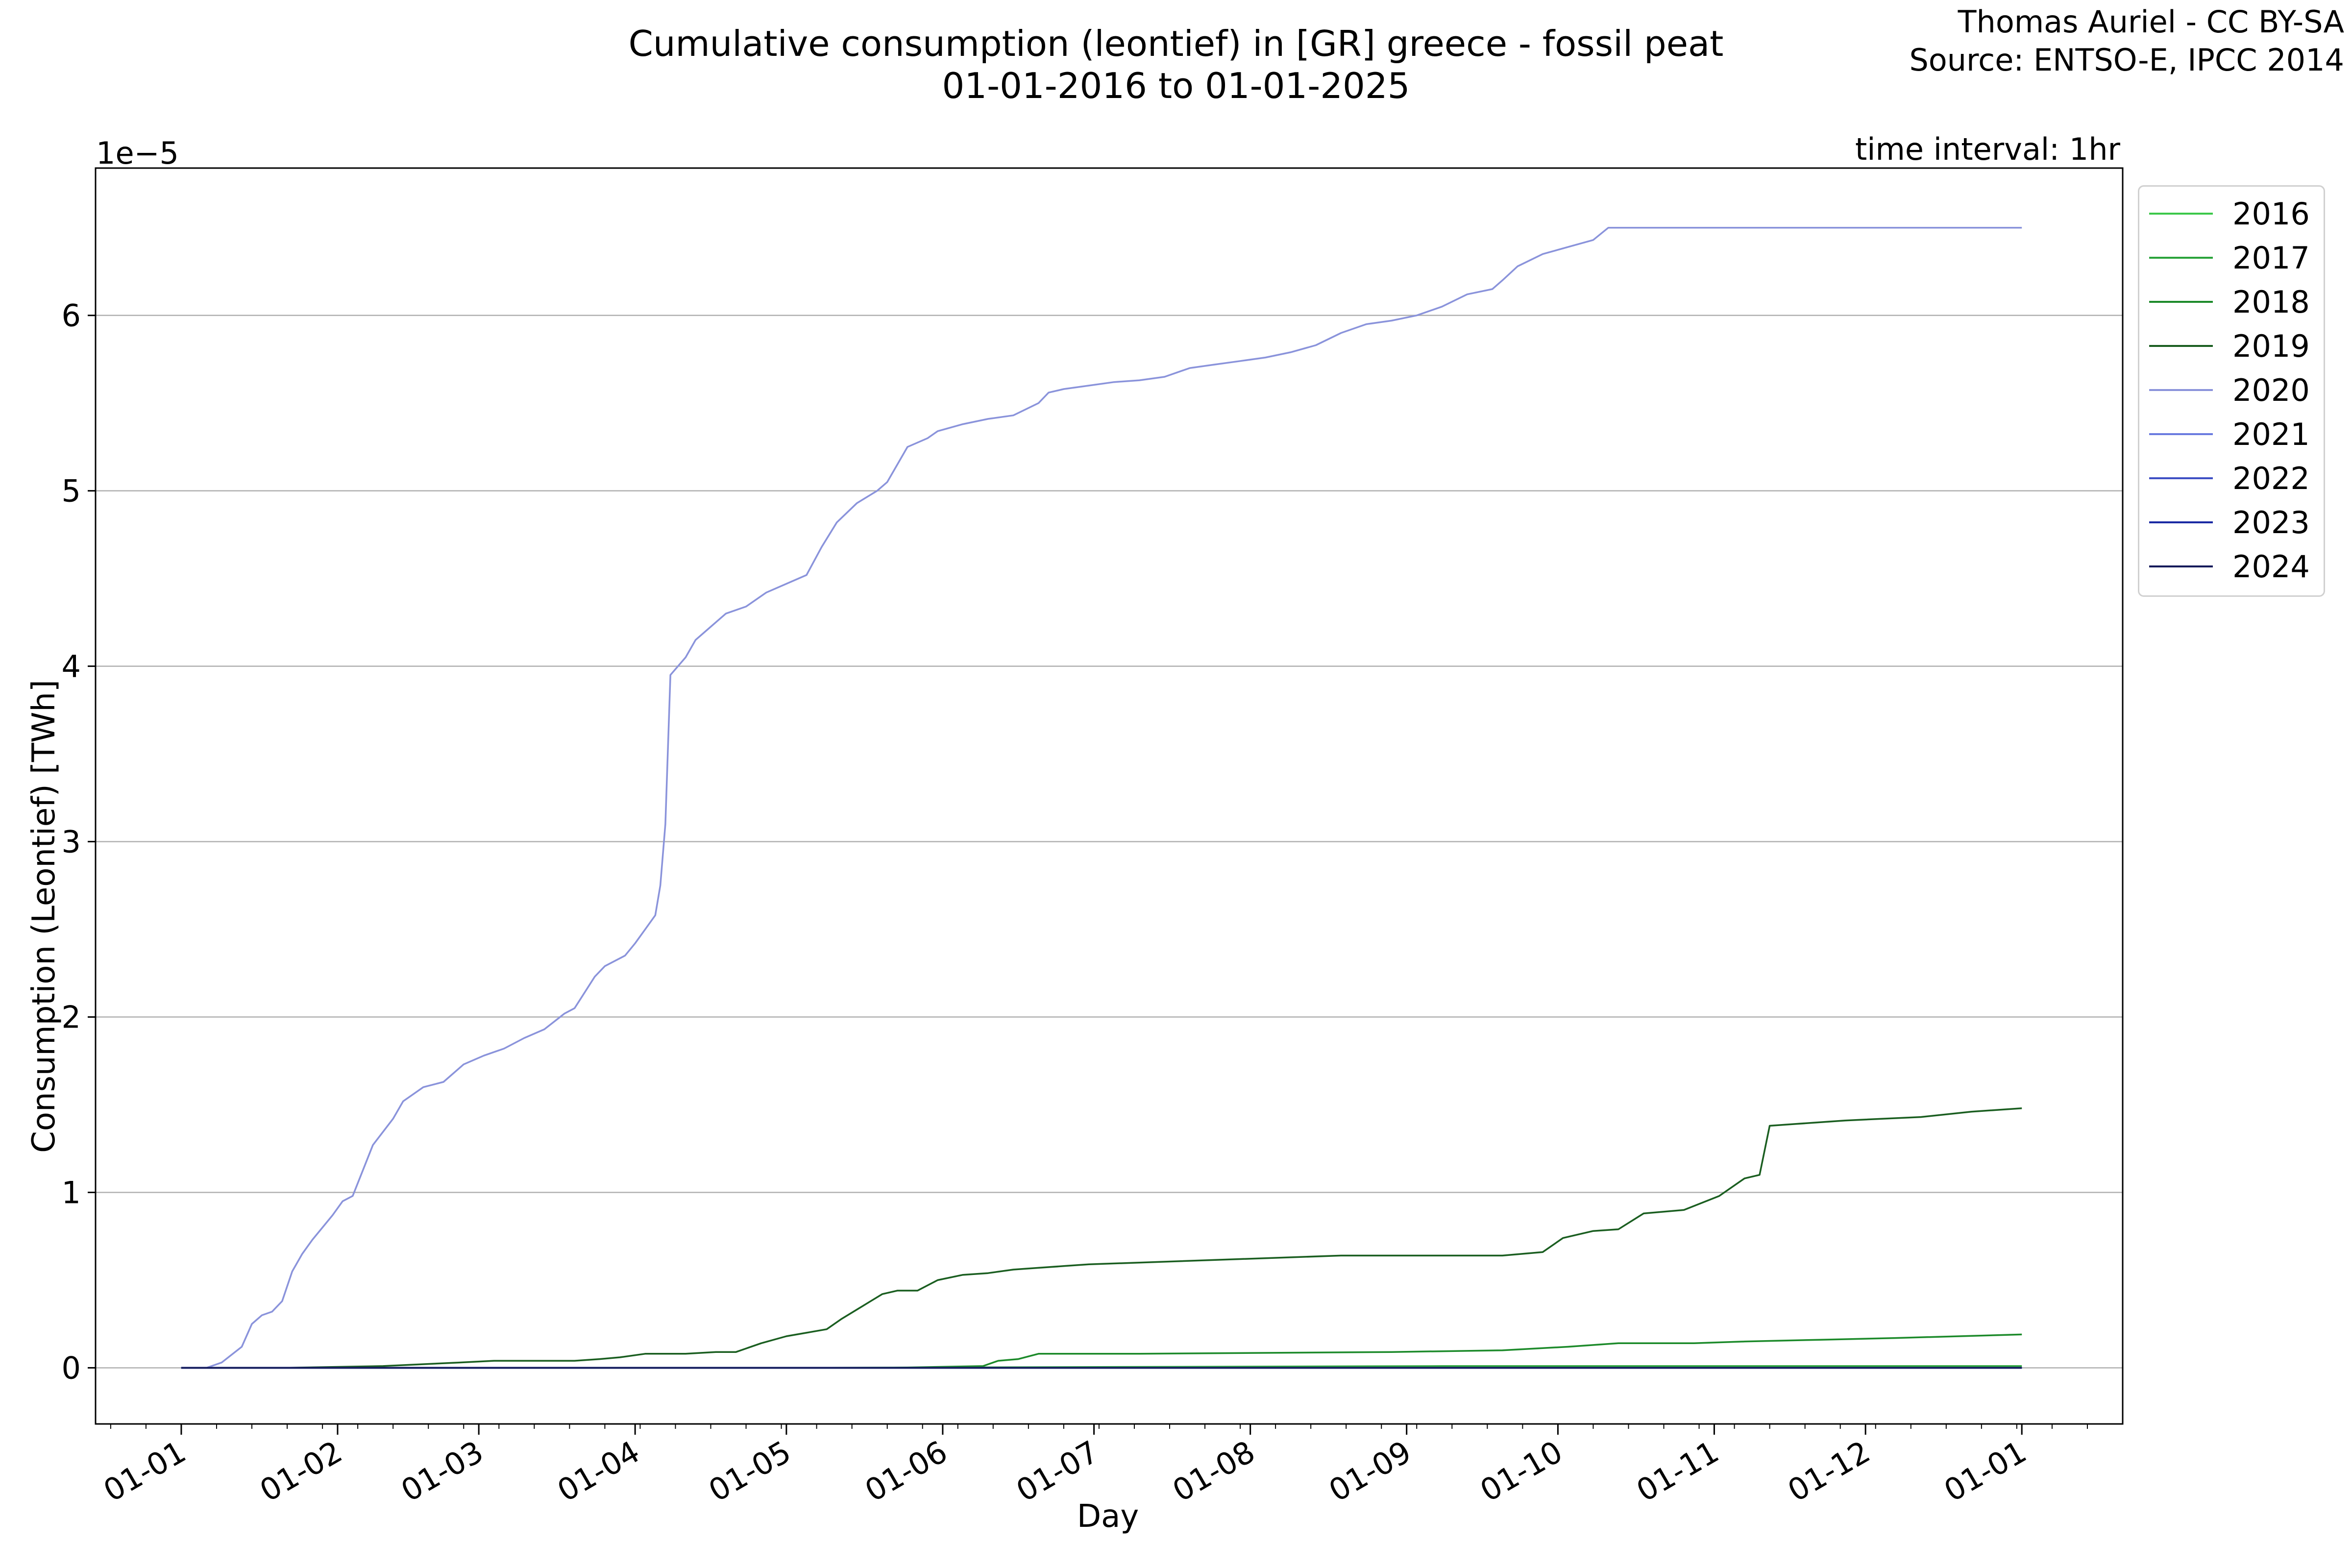 The image size is (2352, 1568). Describe the element at coordinates (2271, 434) in the screenshot. I see `legend-label: 2021` at that location.